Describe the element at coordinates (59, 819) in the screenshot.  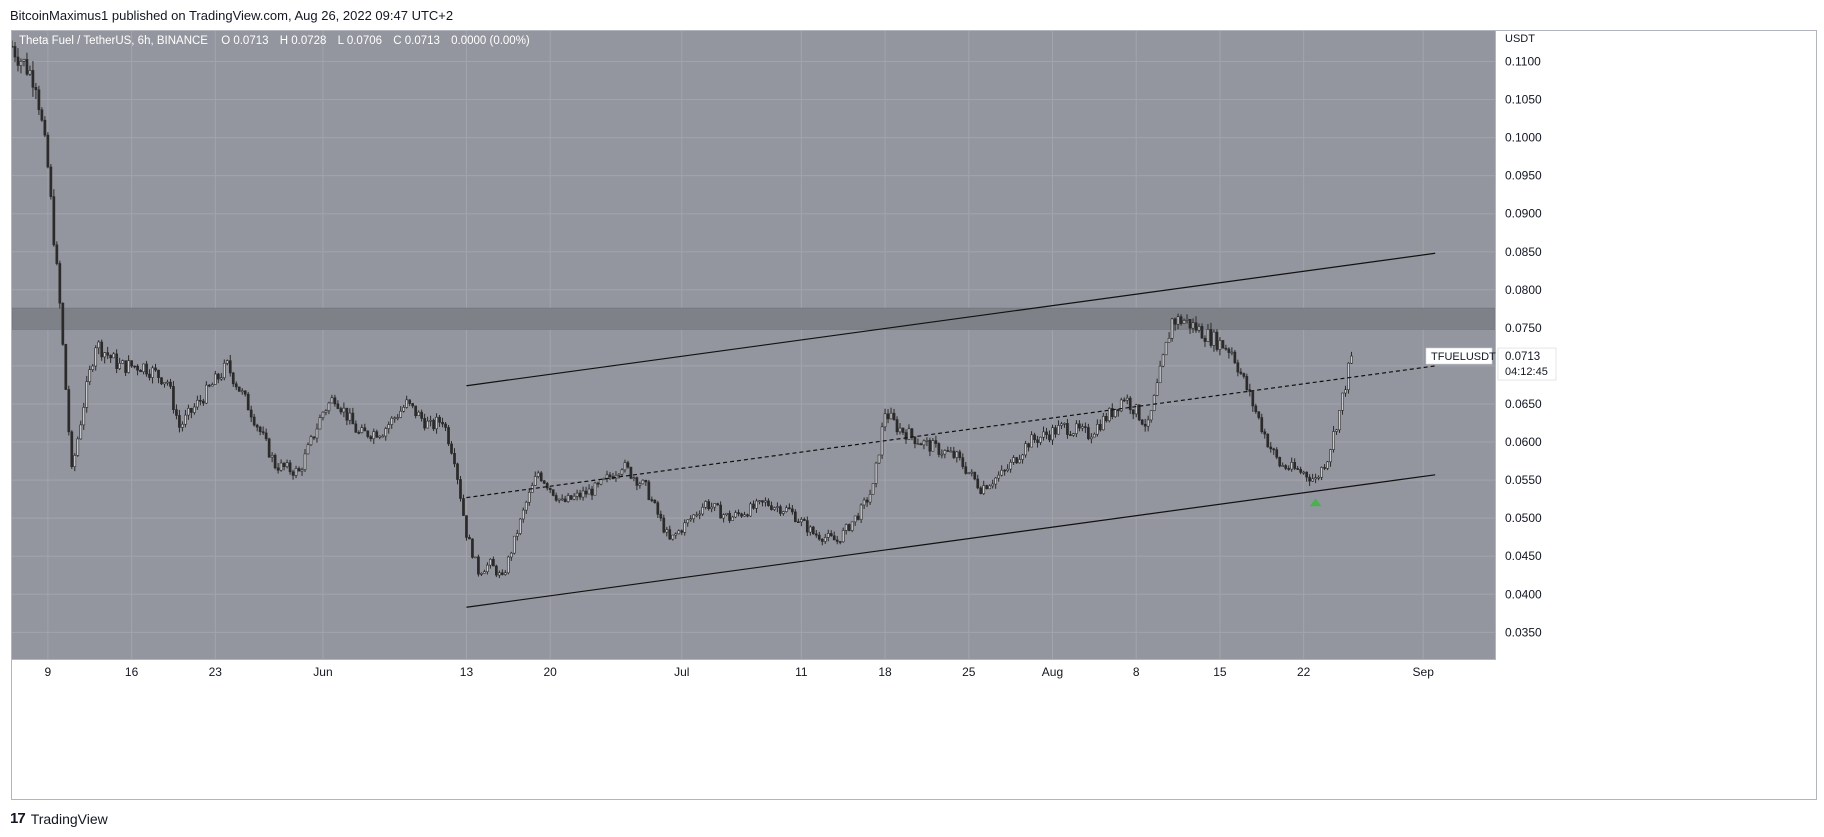
I see `footer-branding: 17 TradingView` at that location.